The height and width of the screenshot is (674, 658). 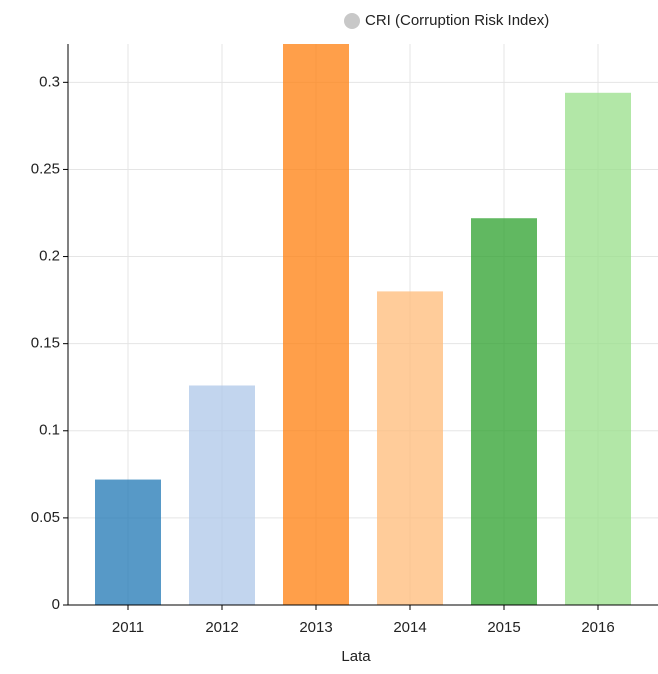 What do you see at coordinates (221, 627) in the screenshot?
I see `x-tick-label: 2012` at bounding box center [221, 627].